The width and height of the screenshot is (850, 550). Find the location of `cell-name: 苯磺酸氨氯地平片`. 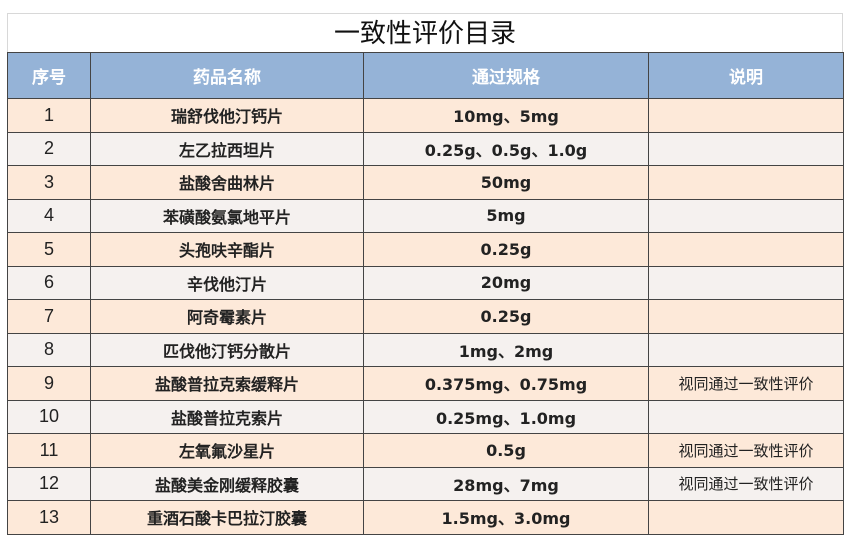

cell-name: 苯磺酸氨氯地平片 is located at coordinates (227, 215).